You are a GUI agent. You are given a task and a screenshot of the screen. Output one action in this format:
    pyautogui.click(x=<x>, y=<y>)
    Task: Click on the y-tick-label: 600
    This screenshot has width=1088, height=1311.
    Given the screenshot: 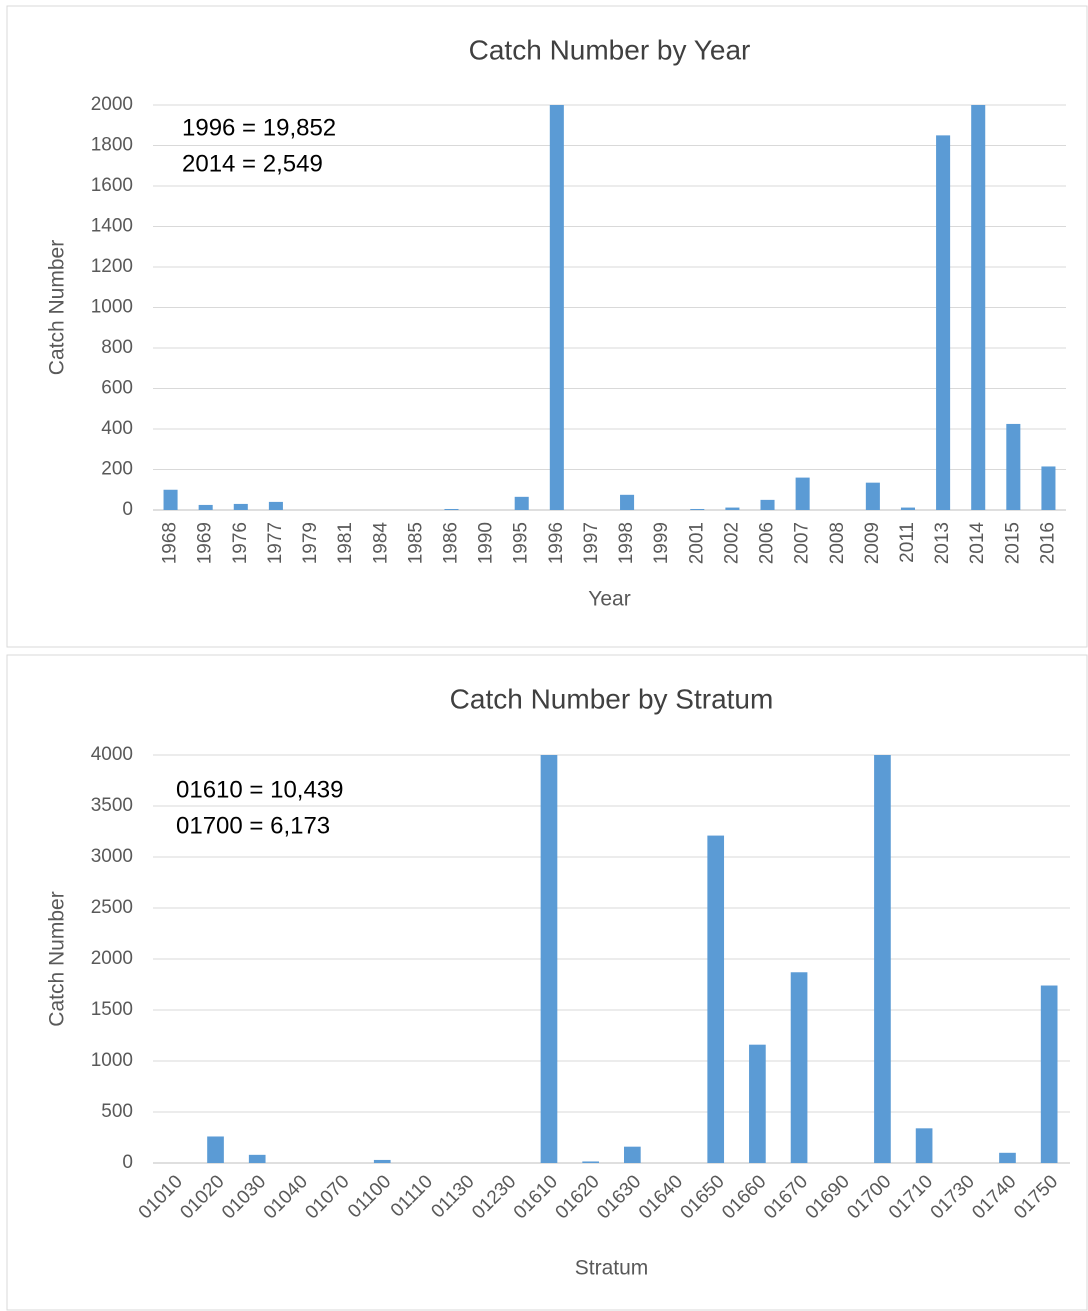 What is the action you would take?
    pyautogui.click(x=117, y=388)
    